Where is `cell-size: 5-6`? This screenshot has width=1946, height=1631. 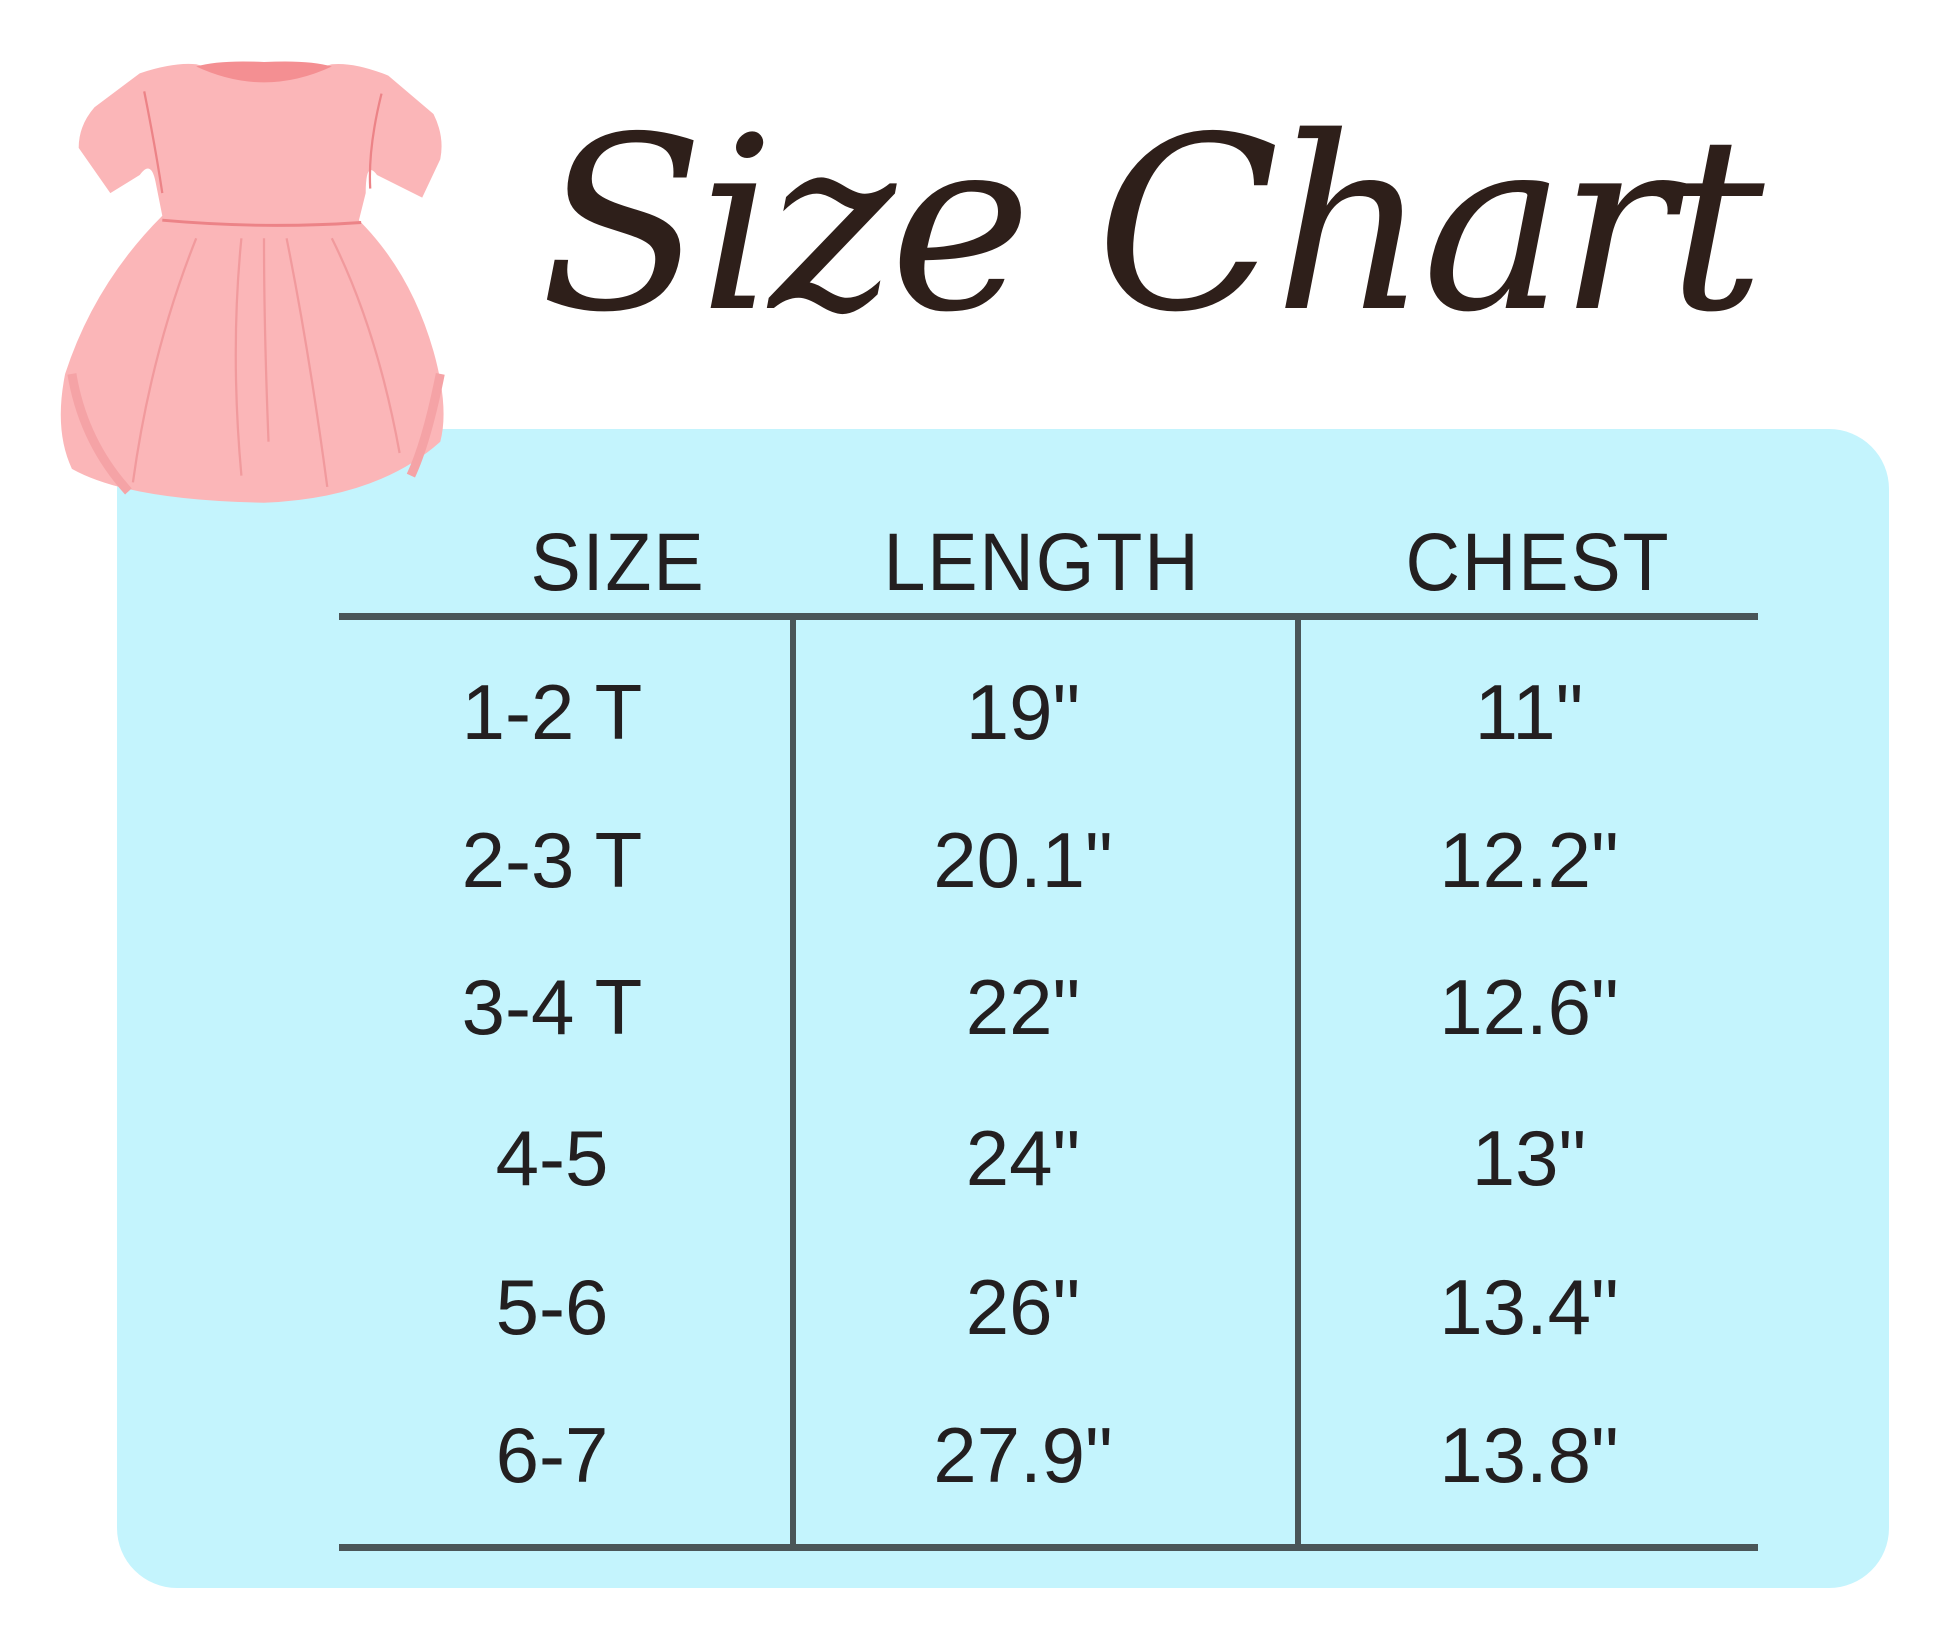
cell-size: 5-6 is located at coordinates (552, 1307).